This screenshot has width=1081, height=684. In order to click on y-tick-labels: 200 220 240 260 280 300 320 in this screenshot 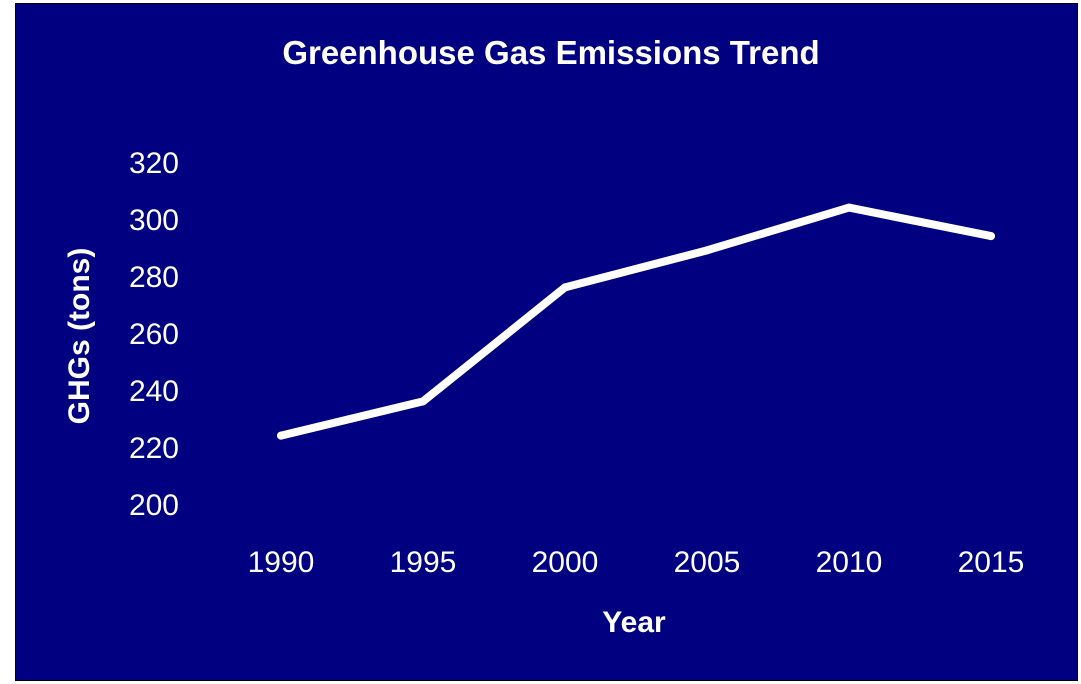, I will do `click(154, 334)`.